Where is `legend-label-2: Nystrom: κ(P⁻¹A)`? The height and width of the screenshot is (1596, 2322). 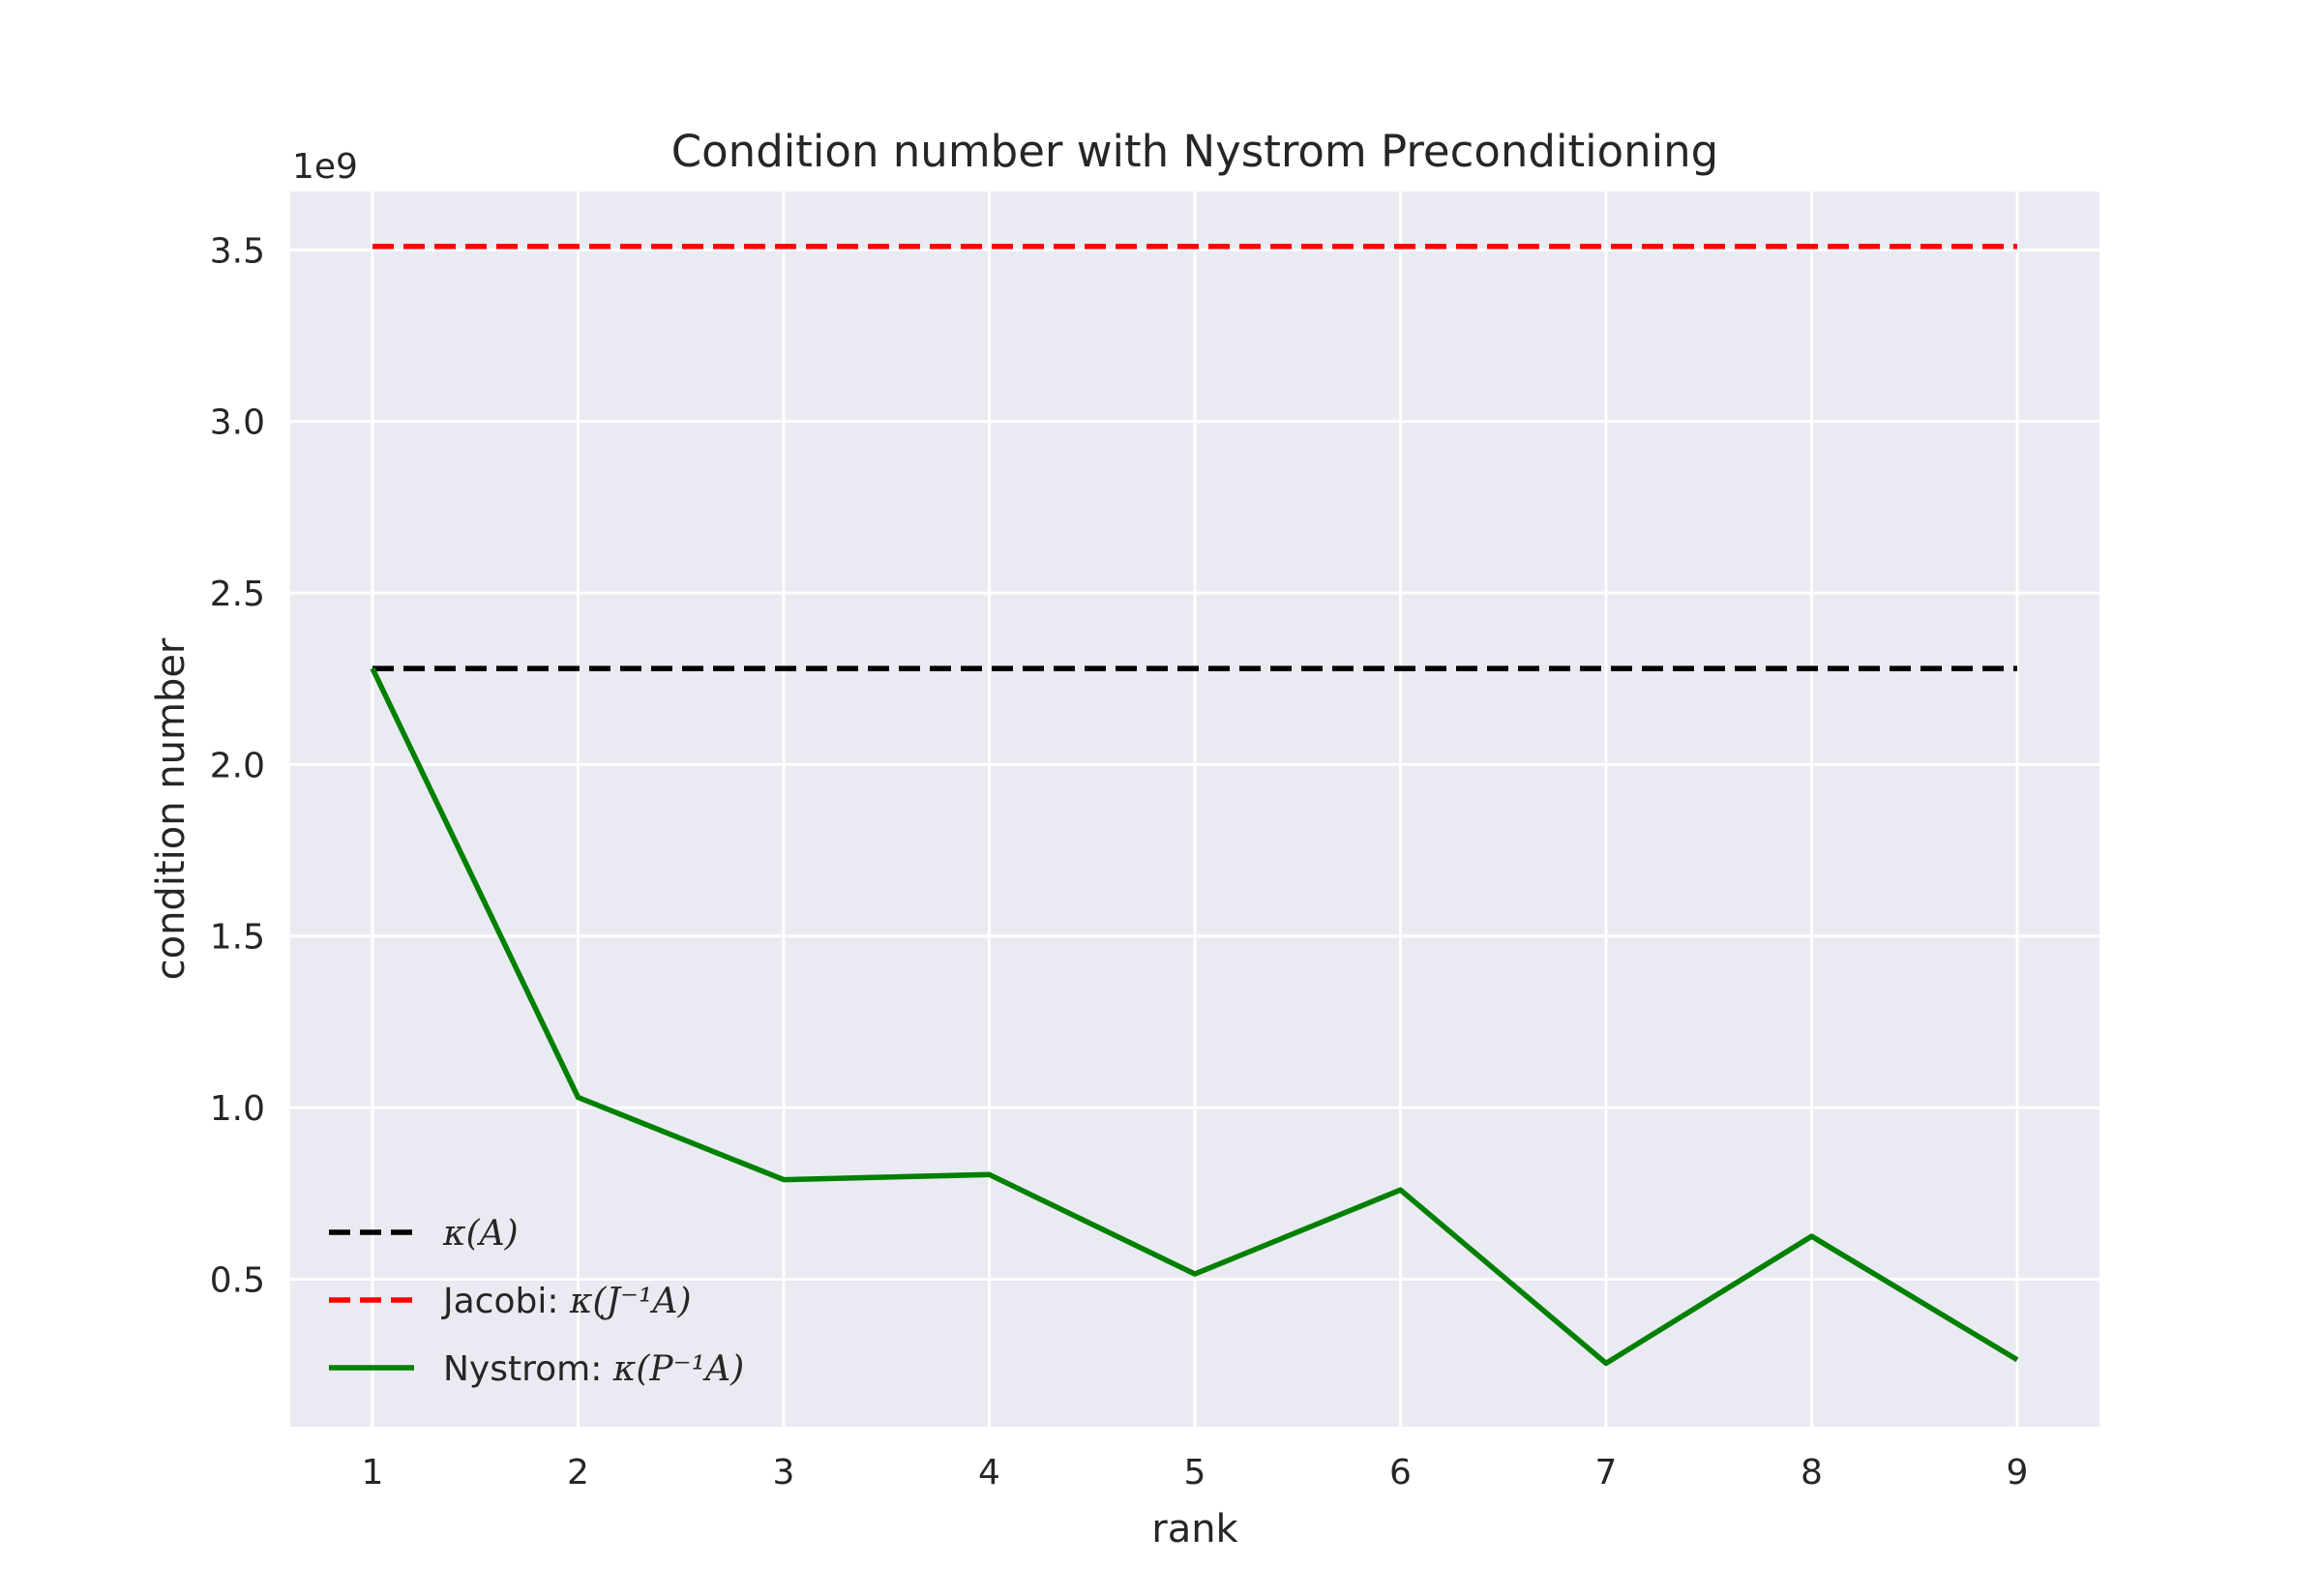 legend-label-2: Nystrom: κ(P⁻¹A) is located at coordinates (593, 1369).